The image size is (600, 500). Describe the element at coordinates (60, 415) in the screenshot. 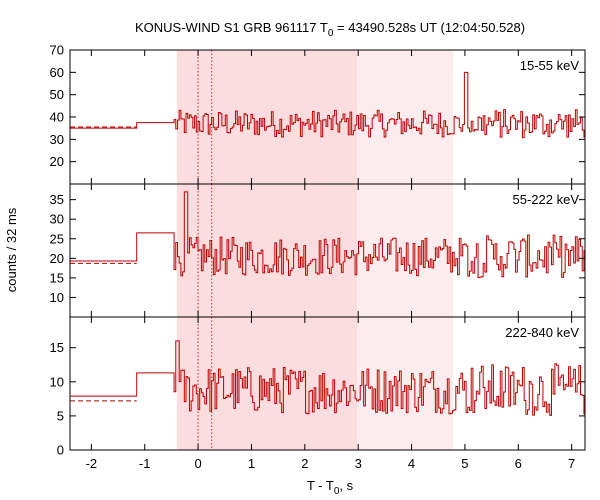

I see `y-tick-label-2-1: 5` at that location.